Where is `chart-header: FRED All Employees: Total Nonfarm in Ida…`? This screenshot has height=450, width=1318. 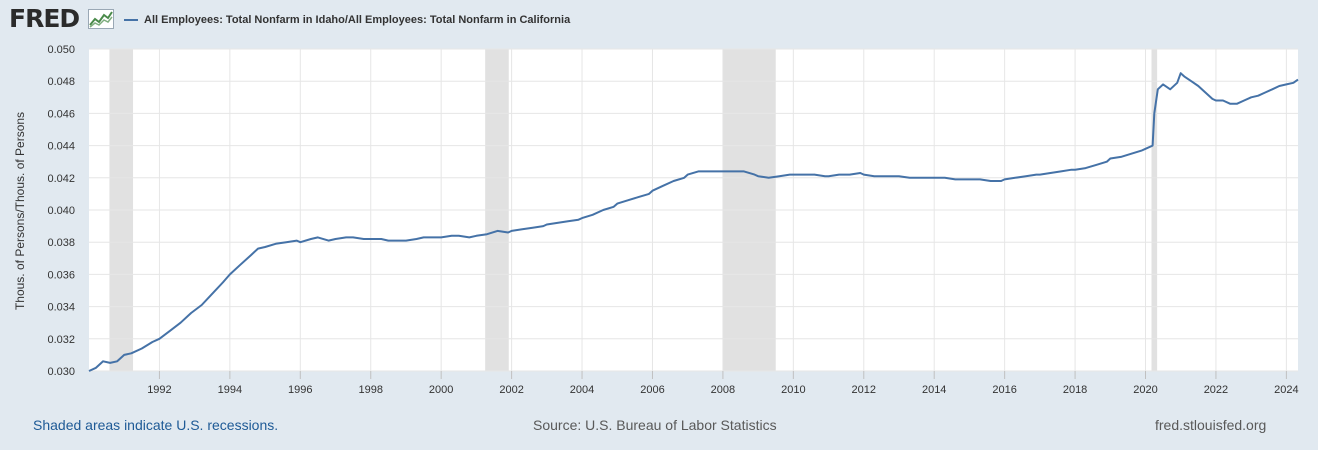
chart-header: FRED All Employees: Total Nonfarm in Ida… is located at coordinates (659, 20).